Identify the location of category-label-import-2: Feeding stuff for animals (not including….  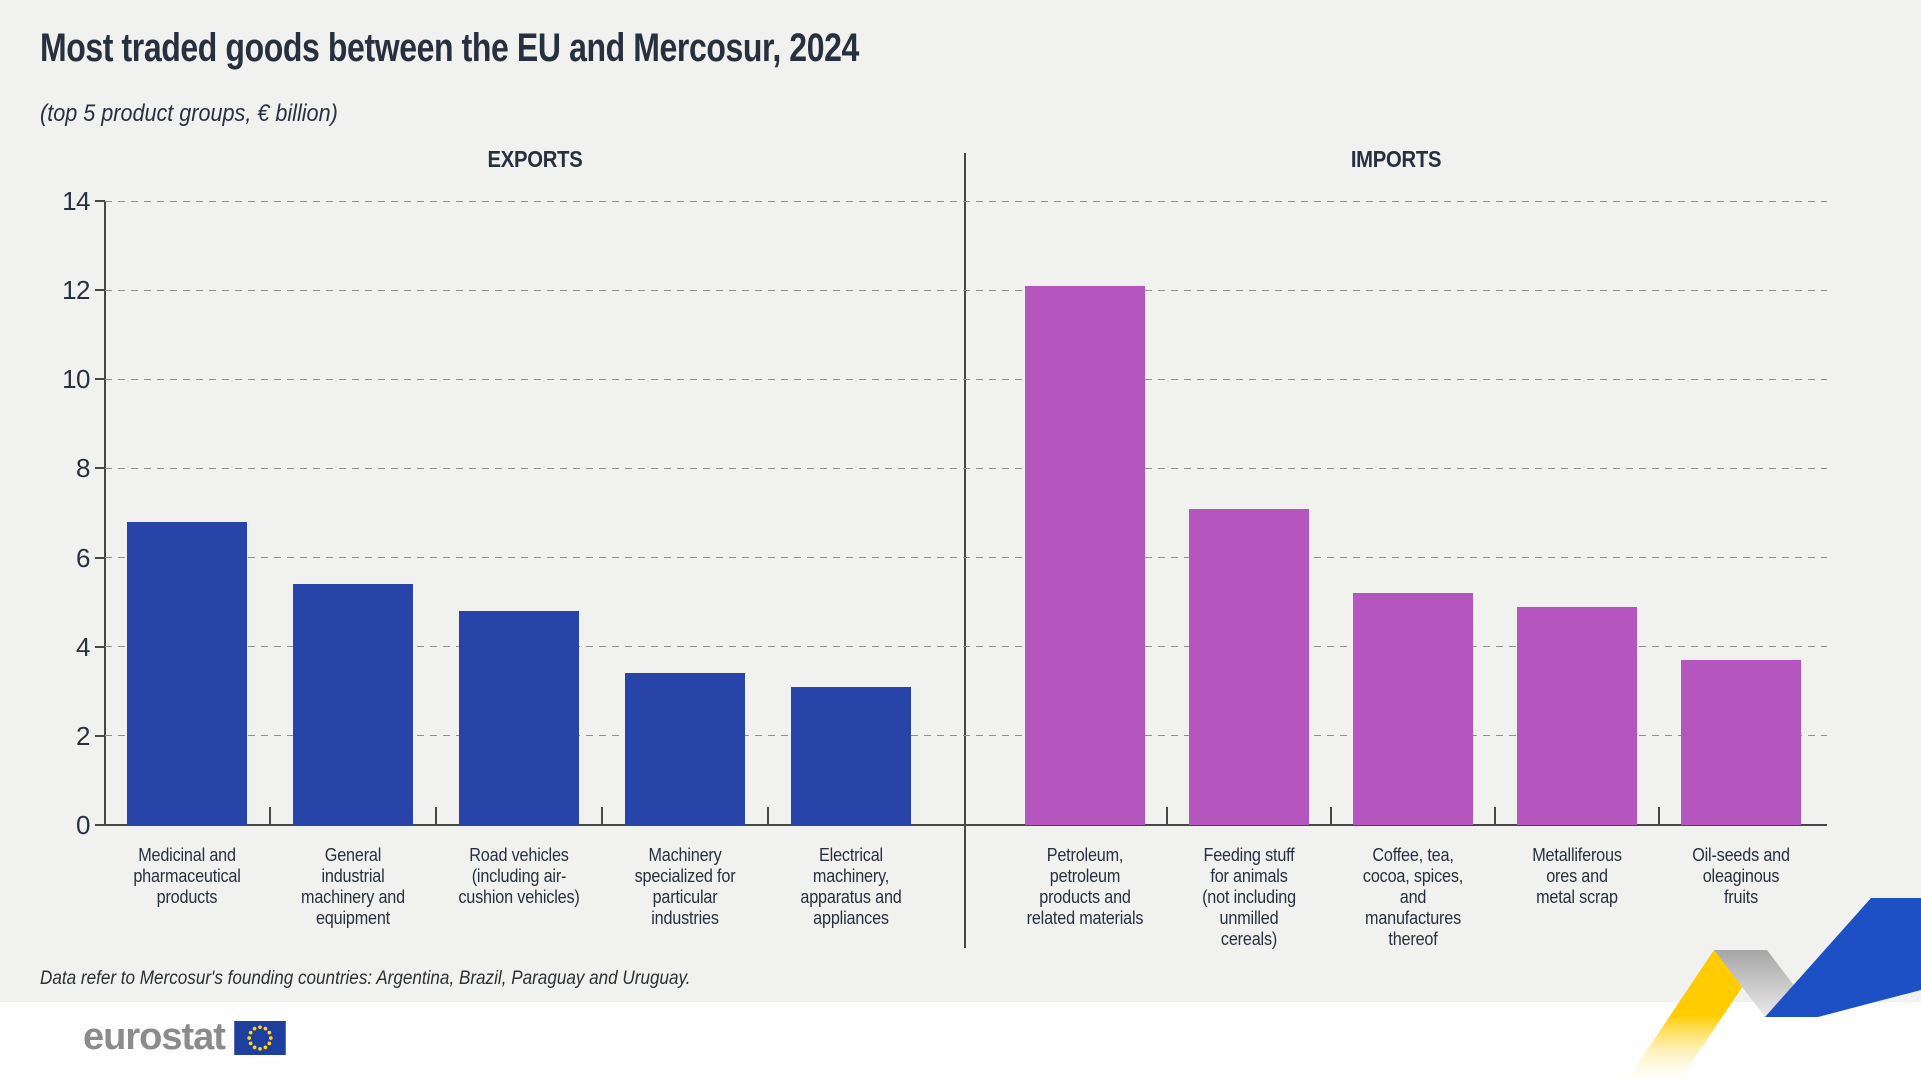
(1249, 897).